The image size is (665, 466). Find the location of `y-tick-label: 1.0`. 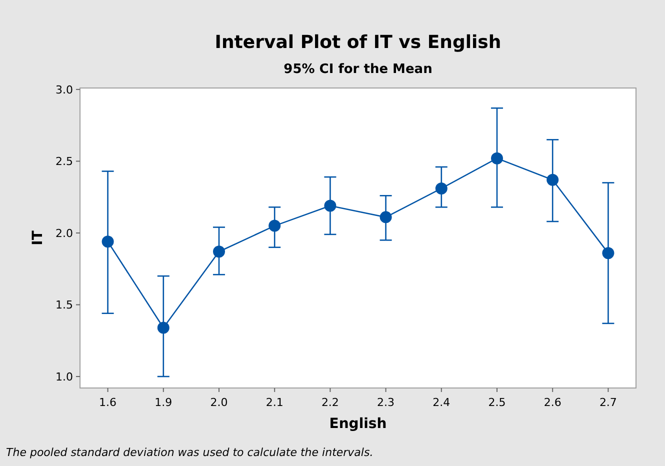

y-tick-label: 1.0 is located at coordinates (64, 377).